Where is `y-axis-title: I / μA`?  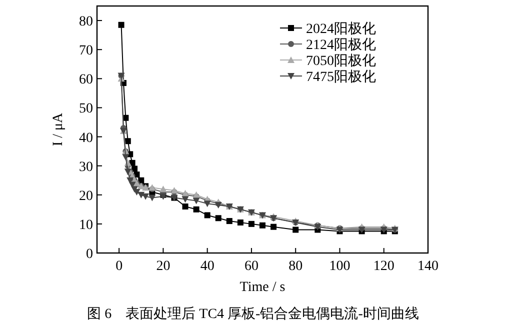
y-axis-title: I / μA is located at coordinates (58, 129).